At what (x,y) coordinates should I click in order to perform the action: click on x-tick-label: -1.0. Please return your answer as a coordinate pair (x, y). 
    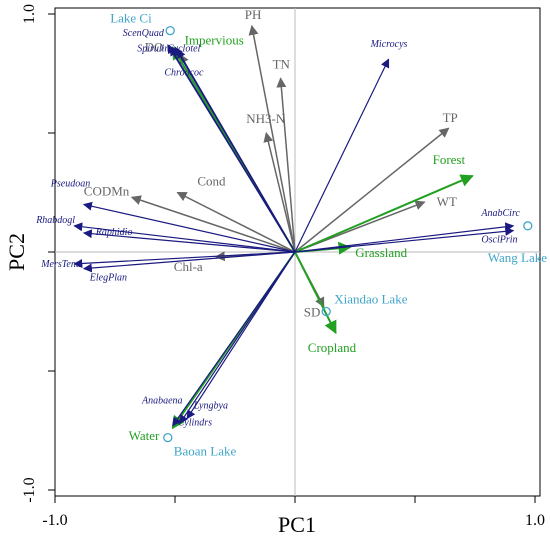
    Looking at the image, I should click on (54, 520).